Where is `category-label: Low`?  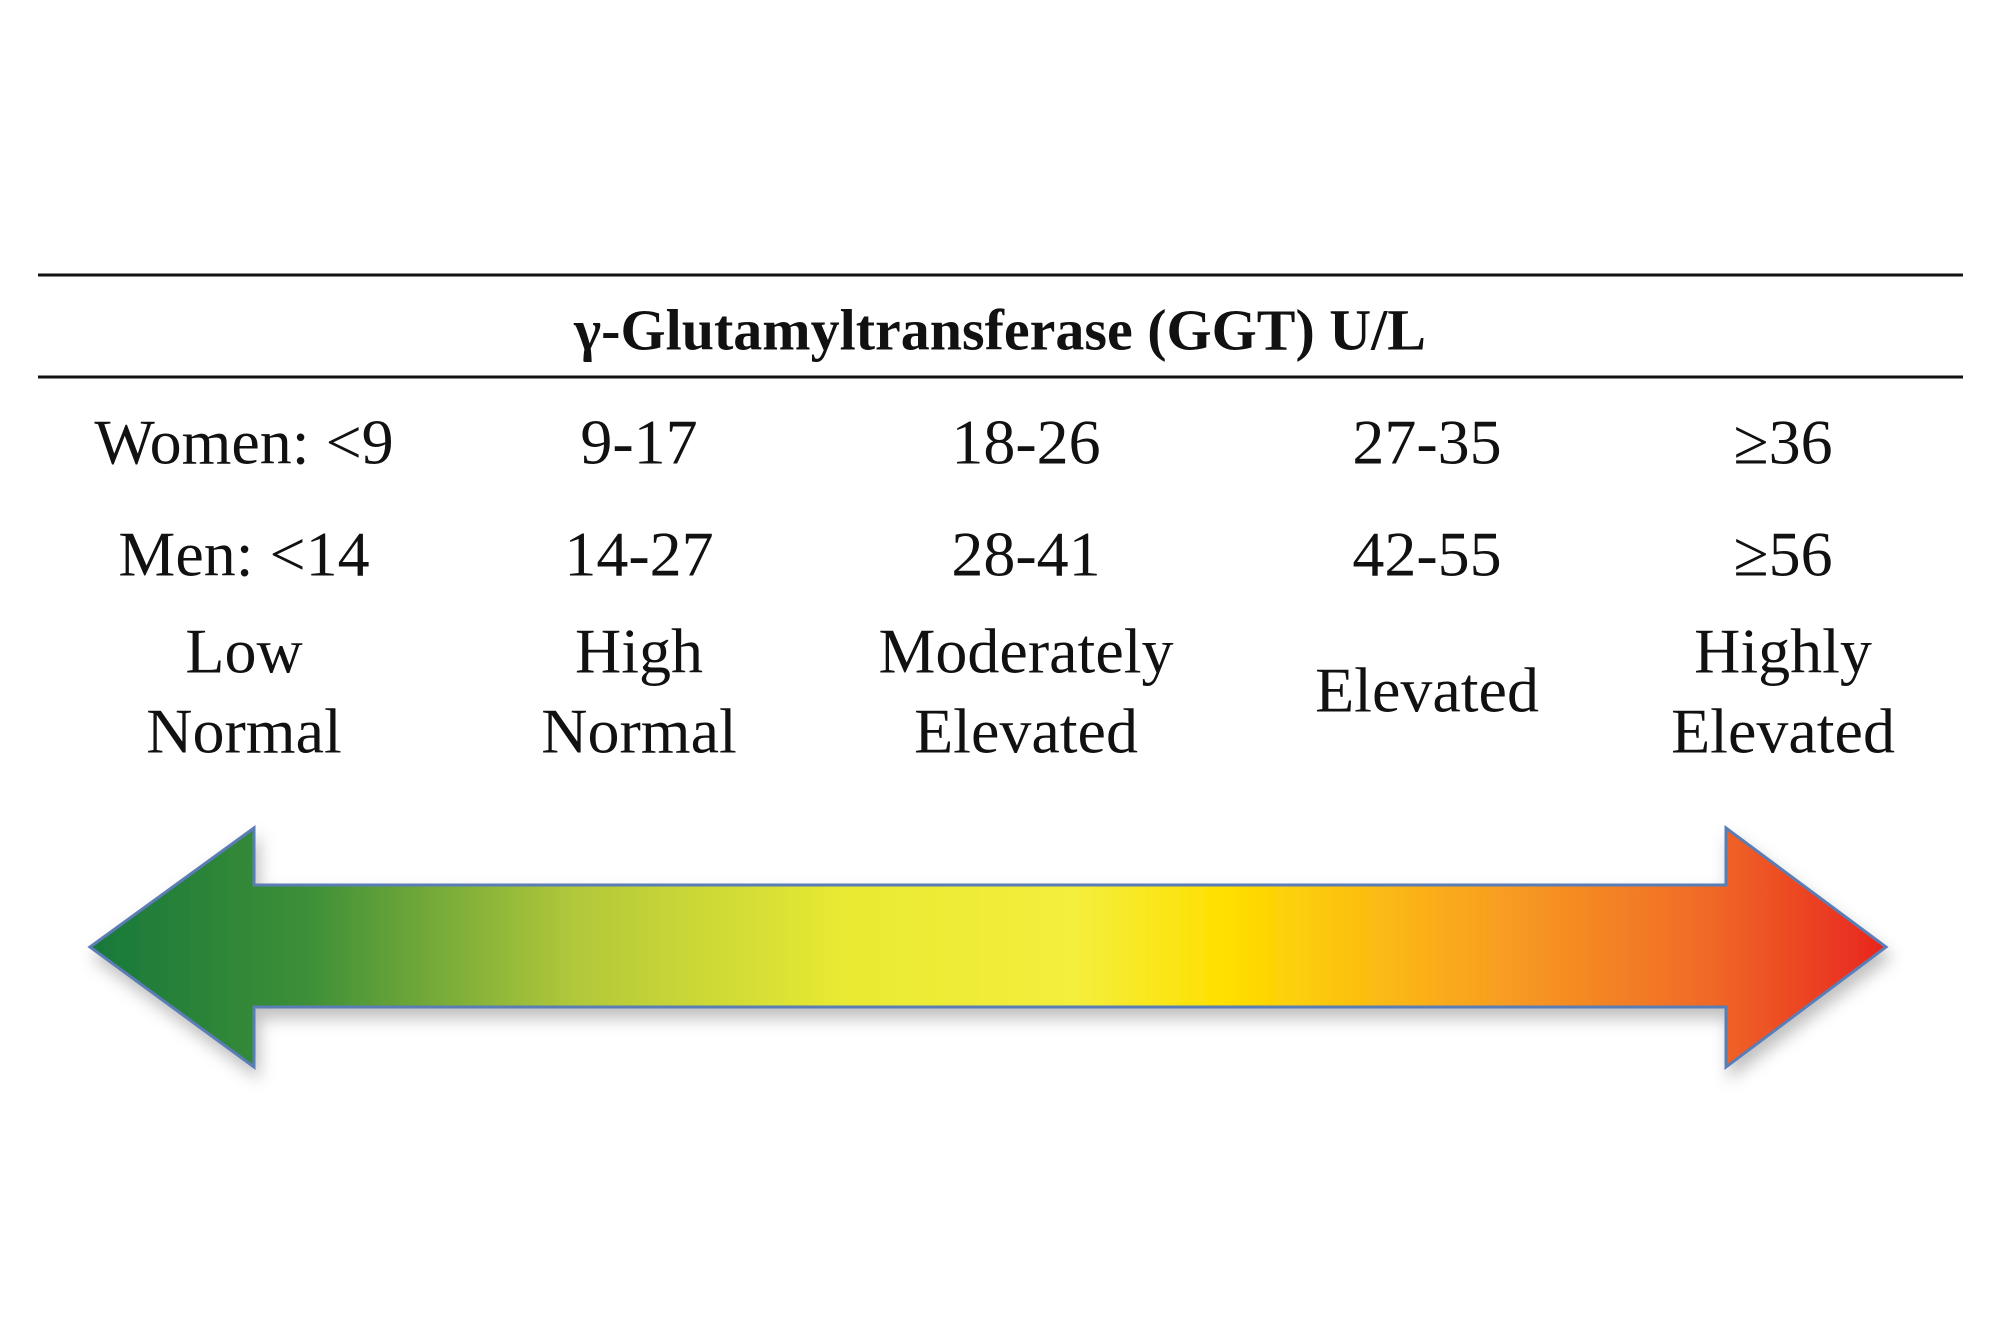 category-label: Low is located at coordinates (243, 651).